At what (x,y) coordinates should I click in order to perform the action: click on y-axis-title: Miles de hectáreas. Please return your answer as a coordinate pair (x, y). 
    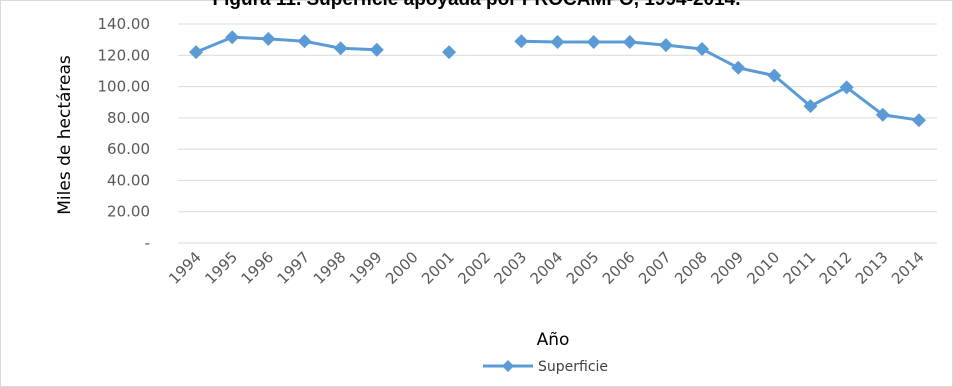
    Looking at the image, I should click on (65, 135).